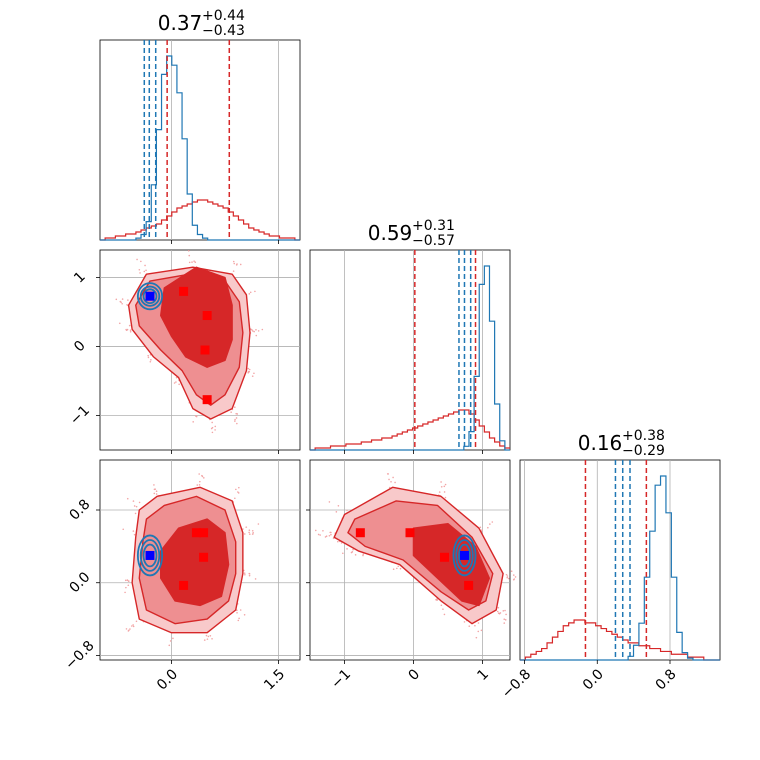  I want to click on panel-title-plus-1: +0.44, so click(223, 16).